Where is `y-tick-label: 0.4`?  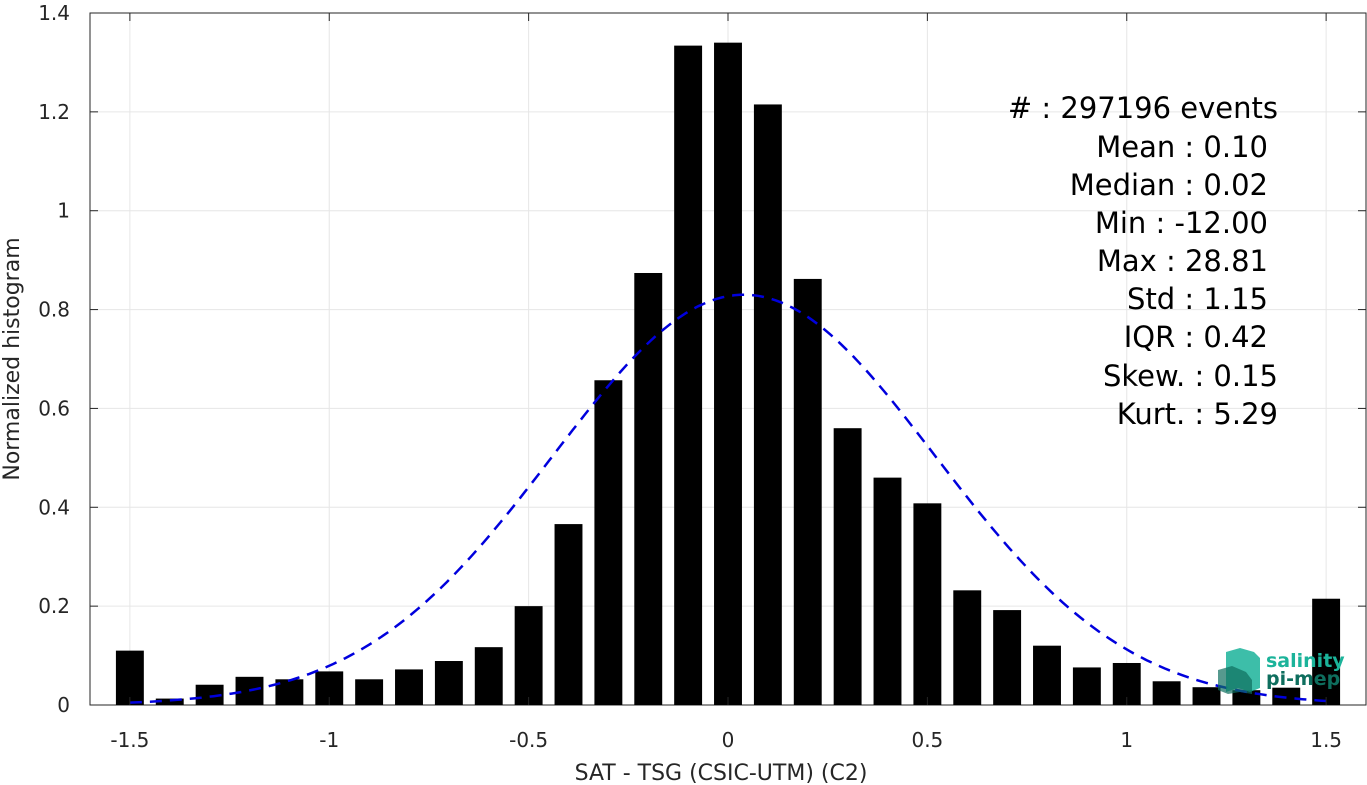
y-tick-label: 0.4 is located at coordinates (54, 507).